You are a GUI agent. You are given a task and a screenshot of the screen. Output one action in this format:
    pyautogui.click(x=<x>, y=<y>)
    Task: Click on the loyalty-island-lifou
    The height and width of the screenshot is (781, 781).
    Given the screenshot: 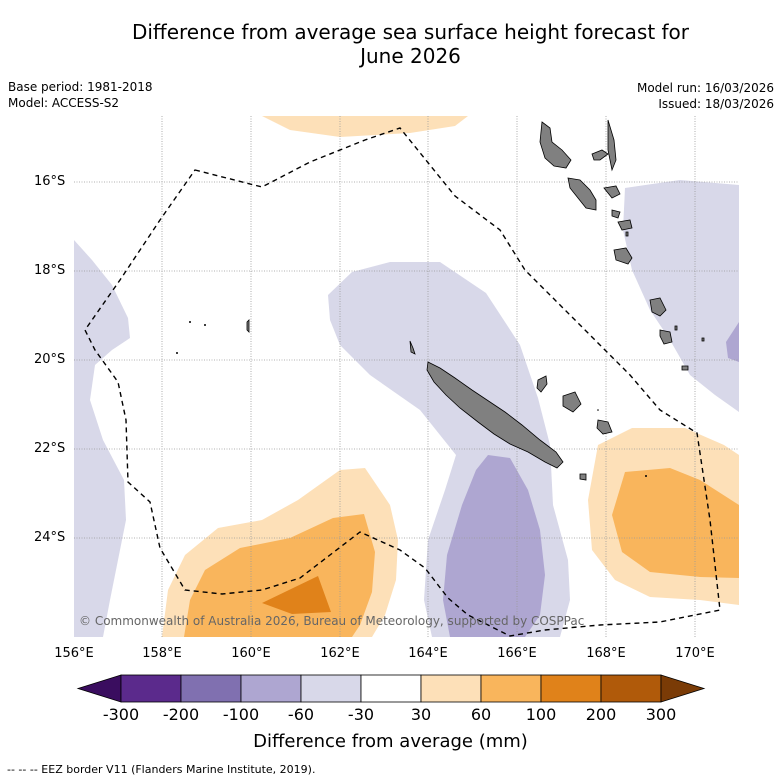 What is the action you would take?
    pyautogui.click(x=572, y=402)
    